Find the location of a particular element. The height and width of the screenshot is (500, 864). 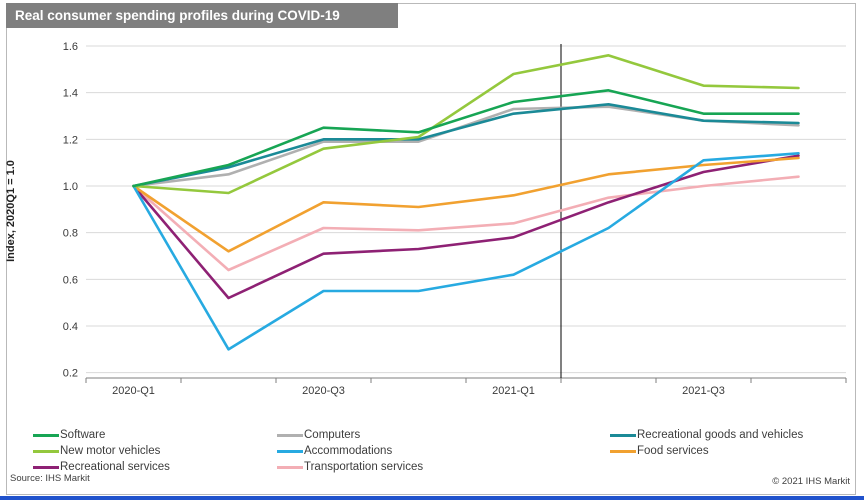

svg-text: 2021-Q3 is located at coordinates (703, 391).